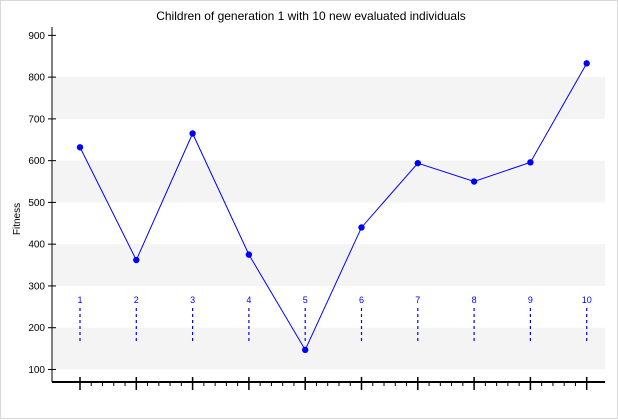 This screenshot has width=618, height=420. Describe the element at coordinates (36, 78) in the screenshot. I see `y-tick-label: 800` at that location.